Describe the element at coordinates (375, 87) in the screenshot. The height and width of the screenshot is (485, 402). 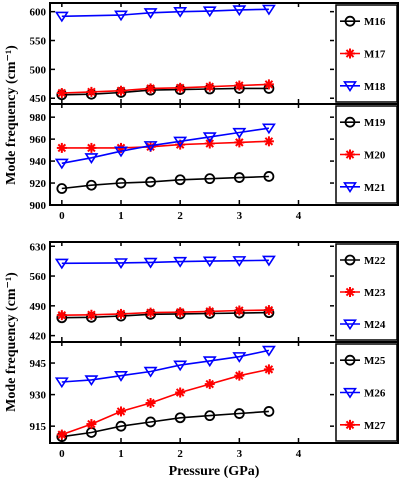
I see `legend-label-m18: M18` at that location.